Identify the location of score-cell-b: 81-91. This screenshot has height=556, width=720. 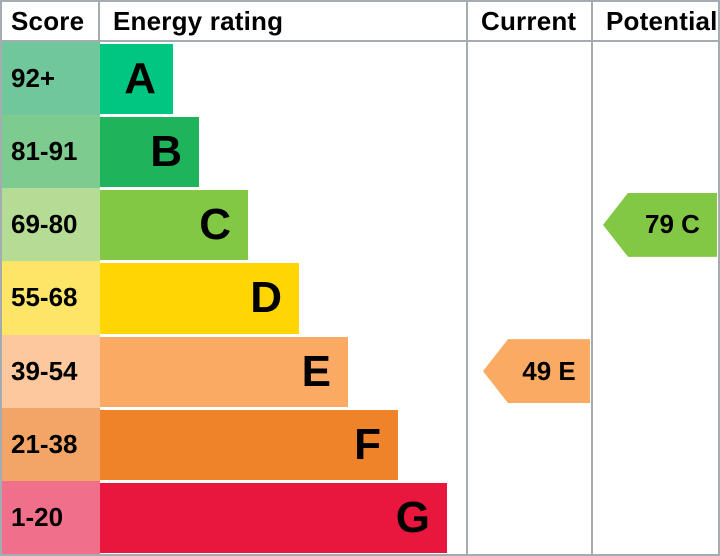
(51, 152).